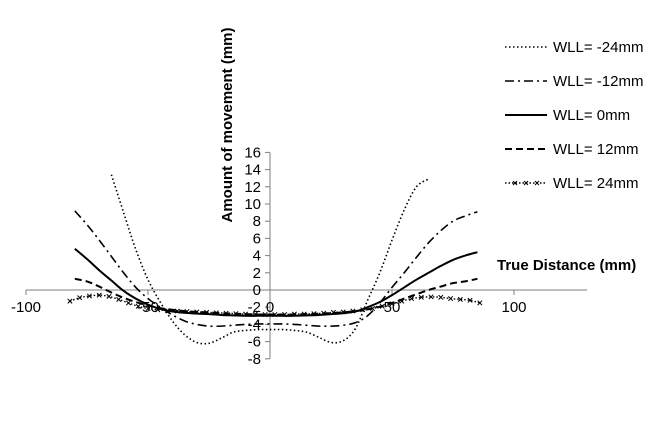 This screenshot has height=433, width=657. Describe the element at coordinates (598, 47) in the screenshot. I see `legend-label: WLL= -24mm` at that location.